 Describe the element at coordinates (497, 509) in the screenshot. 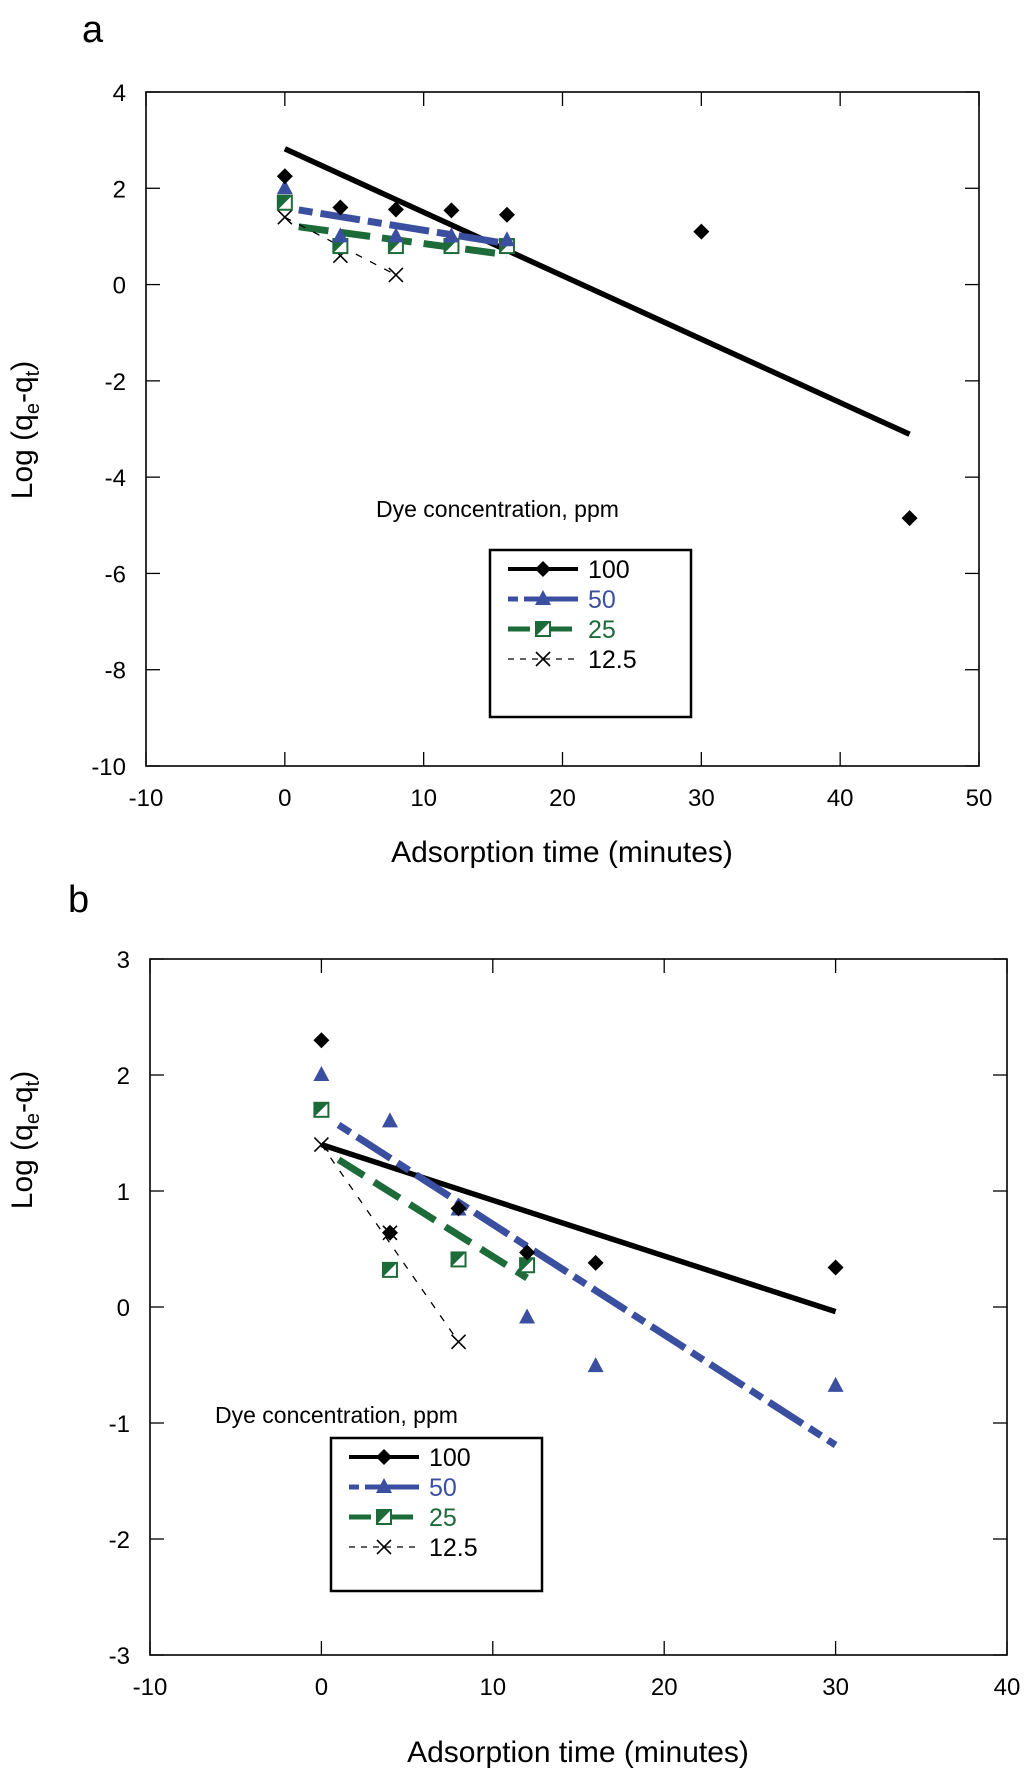

I see `legend-title-a: Dye concentration, ppm` at that location.